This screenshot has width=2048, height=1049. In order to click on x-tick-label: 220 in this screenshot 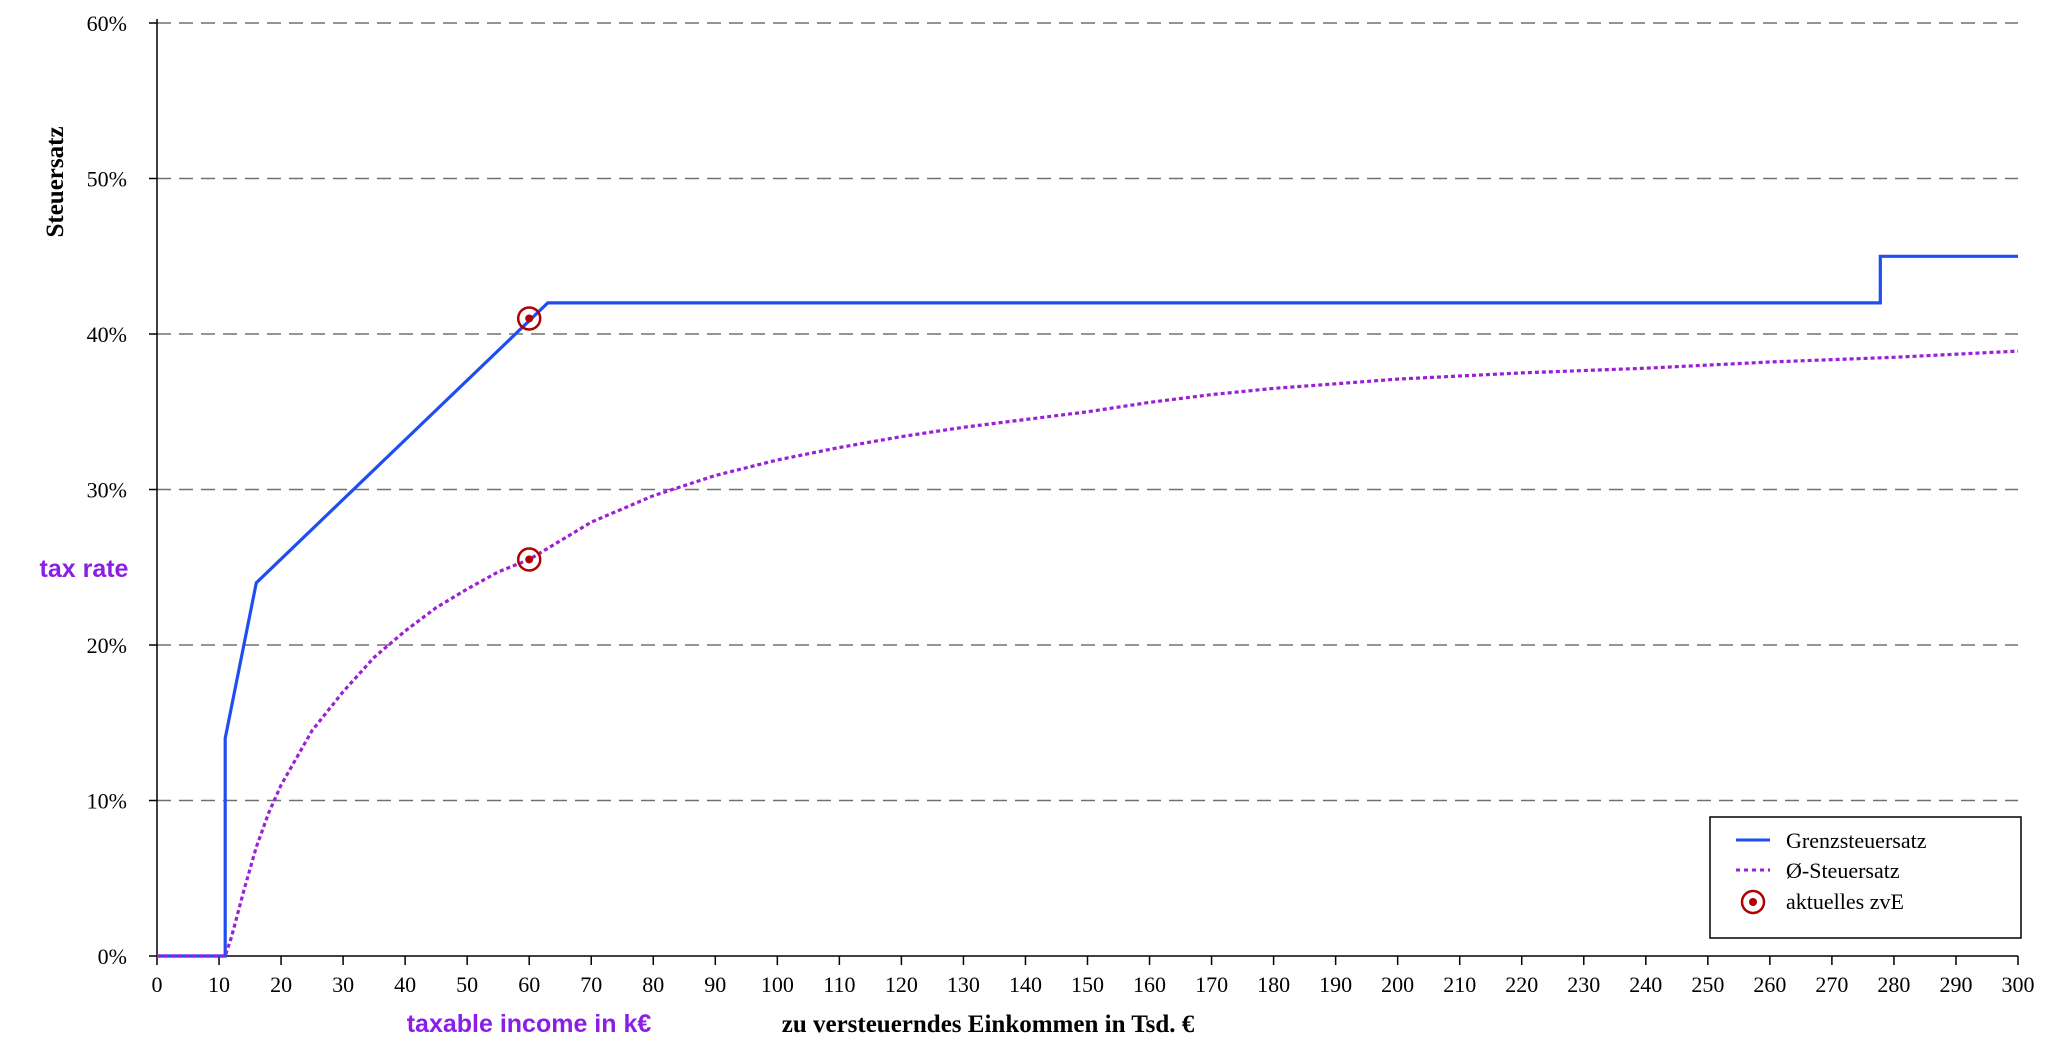, I will do `click(1521, 984)`.